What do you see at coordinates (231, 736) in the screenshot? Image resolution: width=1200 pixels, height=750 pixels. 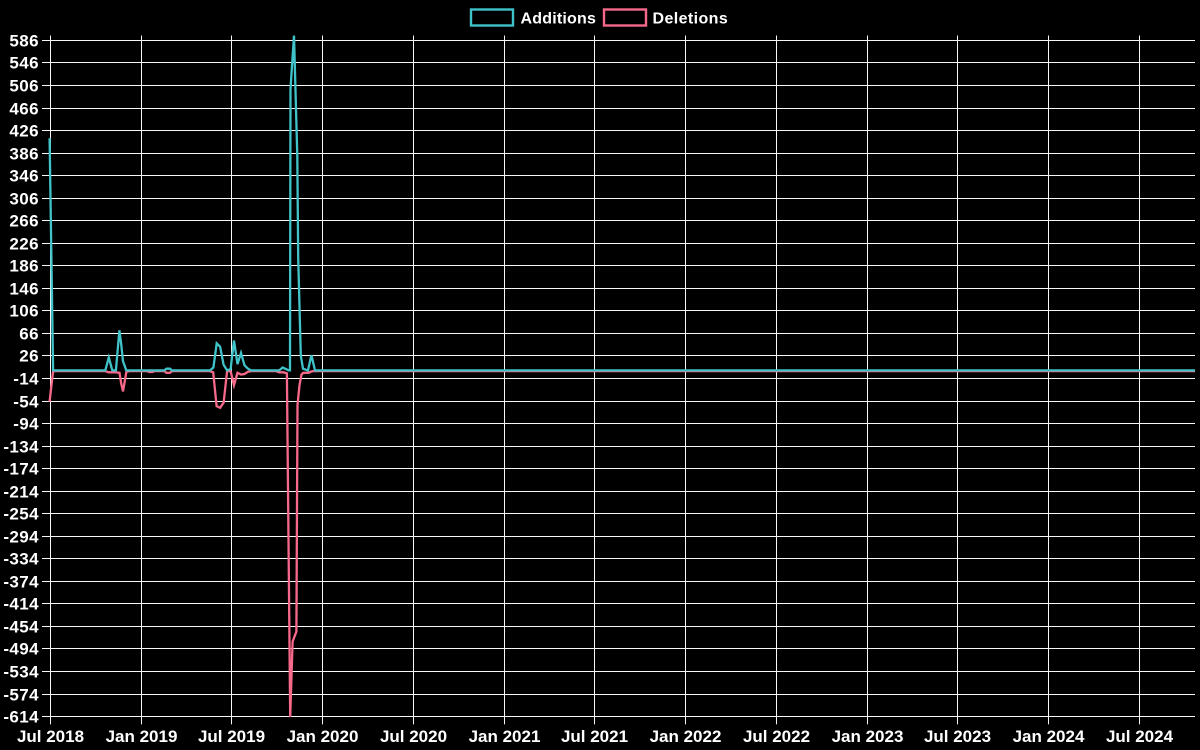 I see `svg-text: Jul 2019` at bounding box center [231, 736].